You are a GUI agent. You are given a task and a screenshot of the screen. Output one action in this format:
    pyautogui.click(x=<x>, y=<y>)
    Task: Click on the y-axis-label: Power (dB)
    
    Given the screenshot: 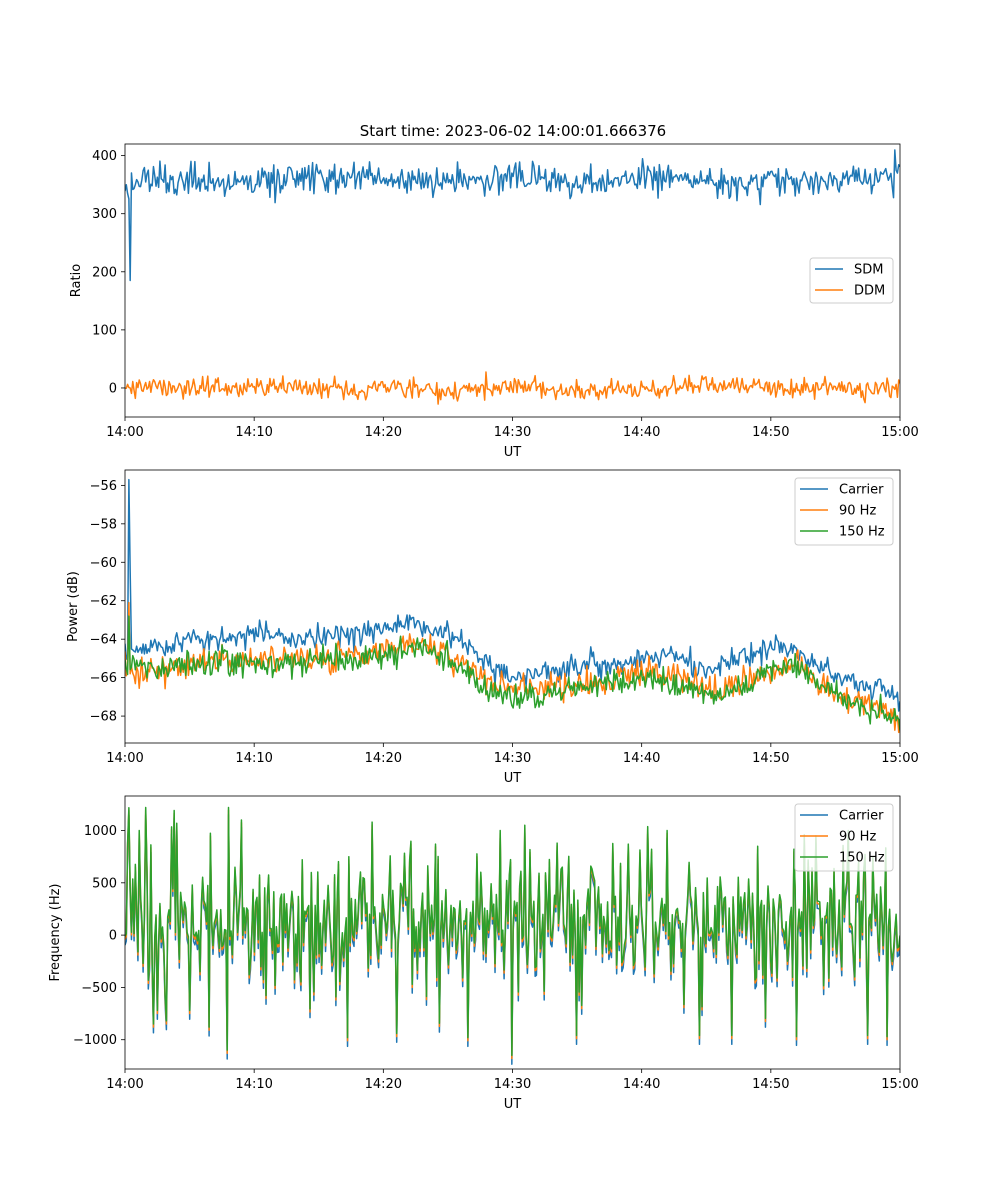 What is the action you would take?
    pyautogui.click(x=73, y=606)
    